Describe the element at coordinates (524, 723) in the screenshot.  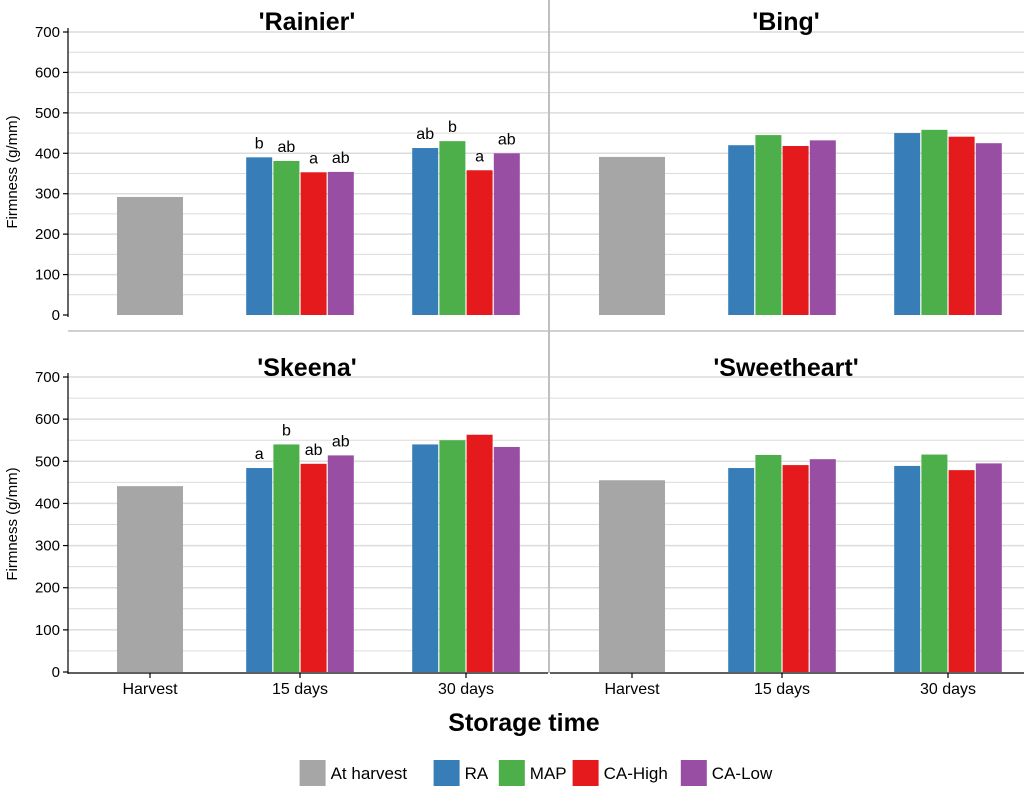
I see `x-axis-title: Storage time` at that location.